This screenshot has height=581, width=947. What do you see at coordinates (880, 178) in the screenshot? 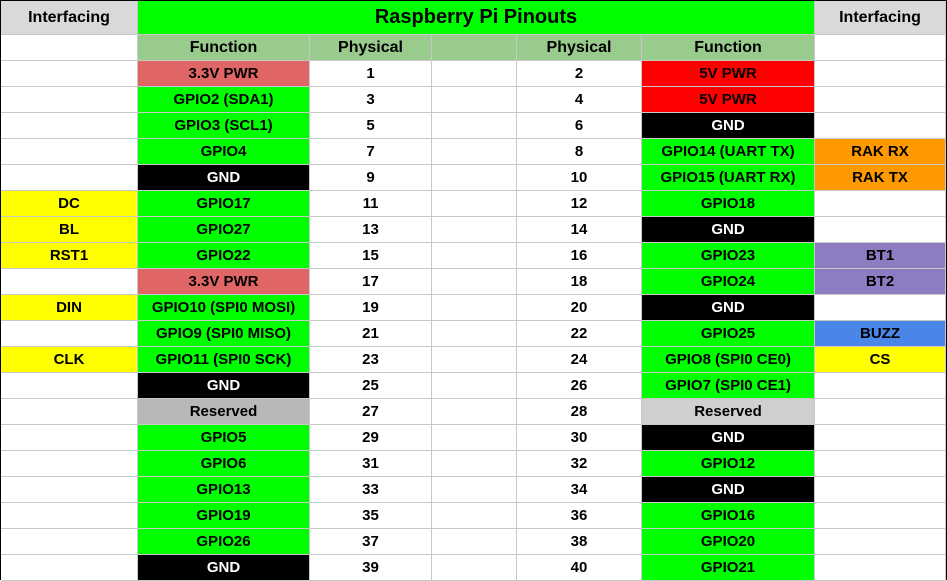
I see `right-interfacing-cell: RAK TX` at bounding box center [880, 178].